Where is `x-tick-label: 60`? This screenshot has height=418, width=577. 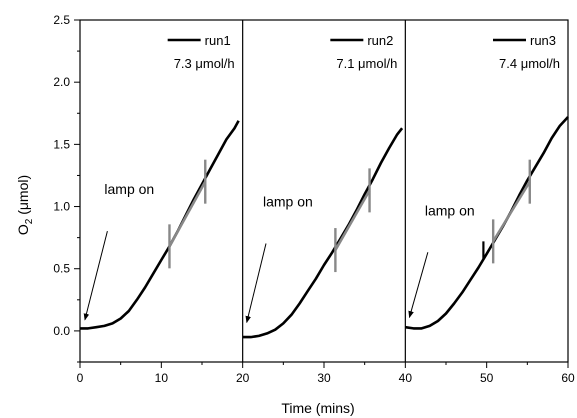 x-tick-label: 60 is located at coordinates (568, 378).